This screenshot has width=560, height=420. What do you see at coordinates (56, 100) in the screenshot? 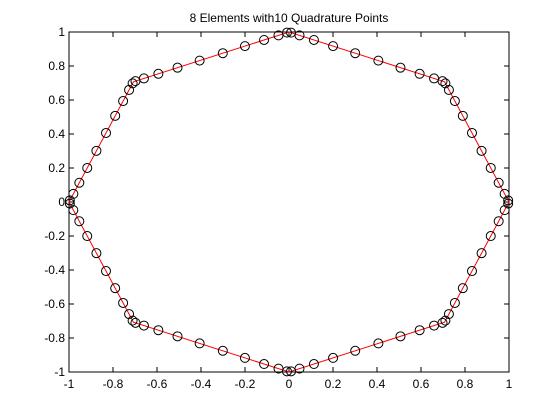
I see `y-tick-label: 0.6` at bounding box center [56, 100].